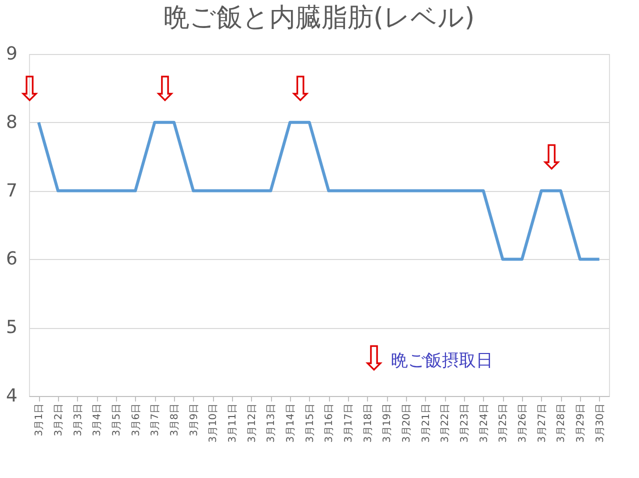  Describe the element at coordinates (388, 423) in the screenshot. I see `x-tick-label: 3月19日` at that location.